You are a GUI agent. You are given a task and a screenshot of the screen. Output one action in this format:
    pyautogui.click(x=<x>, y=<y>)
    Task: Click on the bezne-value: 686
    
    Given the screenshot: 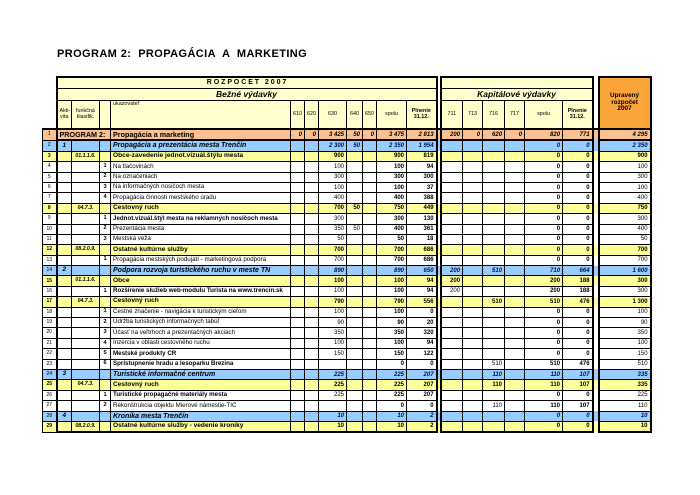 What is the action you would take?
    pyautogui.click(x=421, y=260)
    